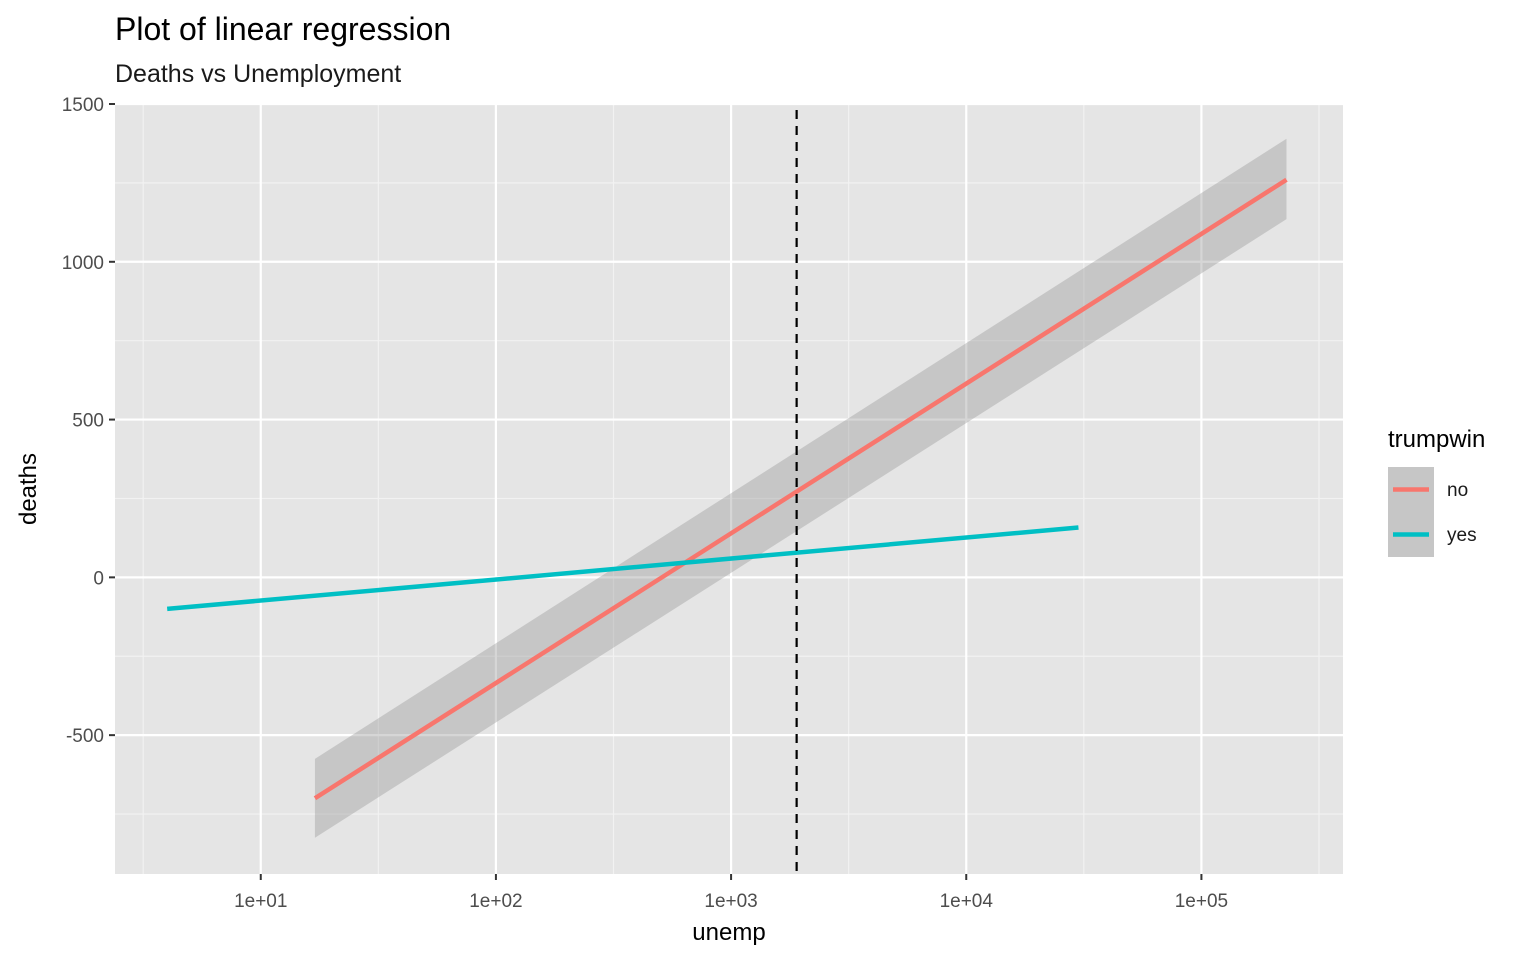 The height and width of the screenshot is (960, 1536). I want to click on x-tick-label: 1e+05, so click(1201, 901).